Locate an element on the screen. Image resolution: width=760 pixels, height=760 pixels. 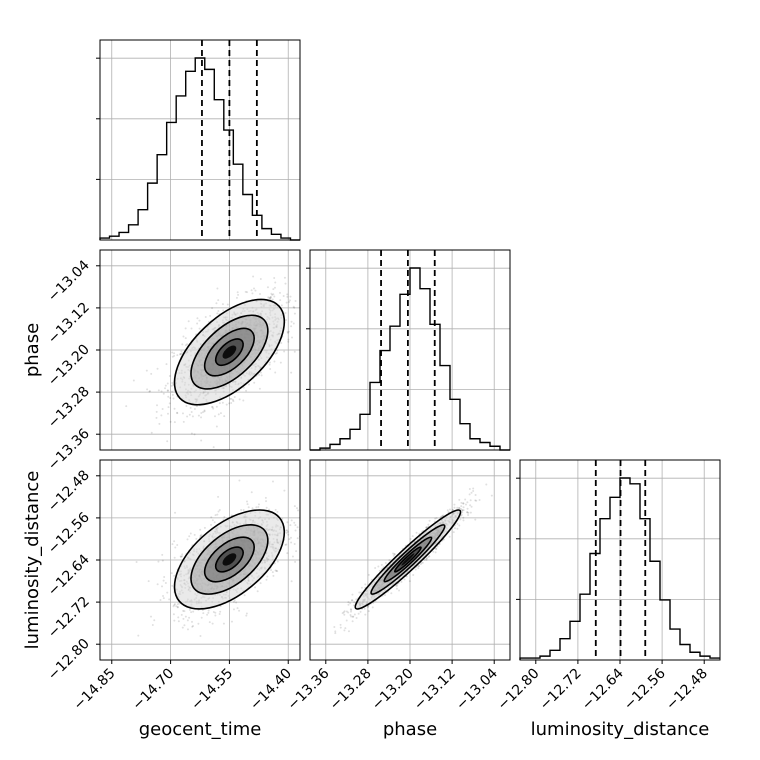
y-axis-label-phase: phase is located at coordinates (32, 350).